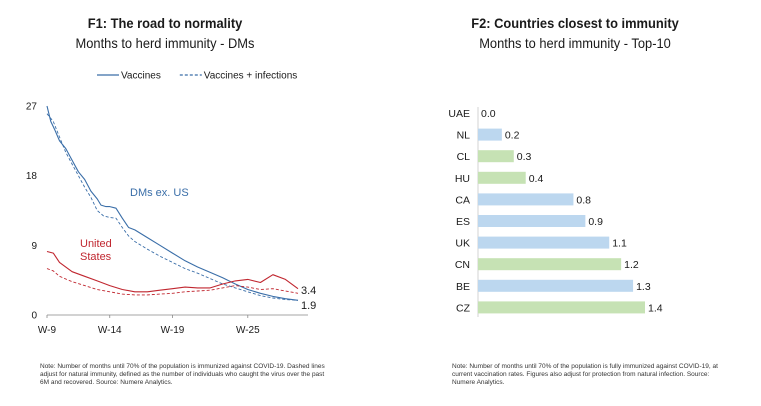 This screenshot has height=406, width=761. I want to click on dms-ex-us-annotation: DMs ex. US, so click(159, 193).